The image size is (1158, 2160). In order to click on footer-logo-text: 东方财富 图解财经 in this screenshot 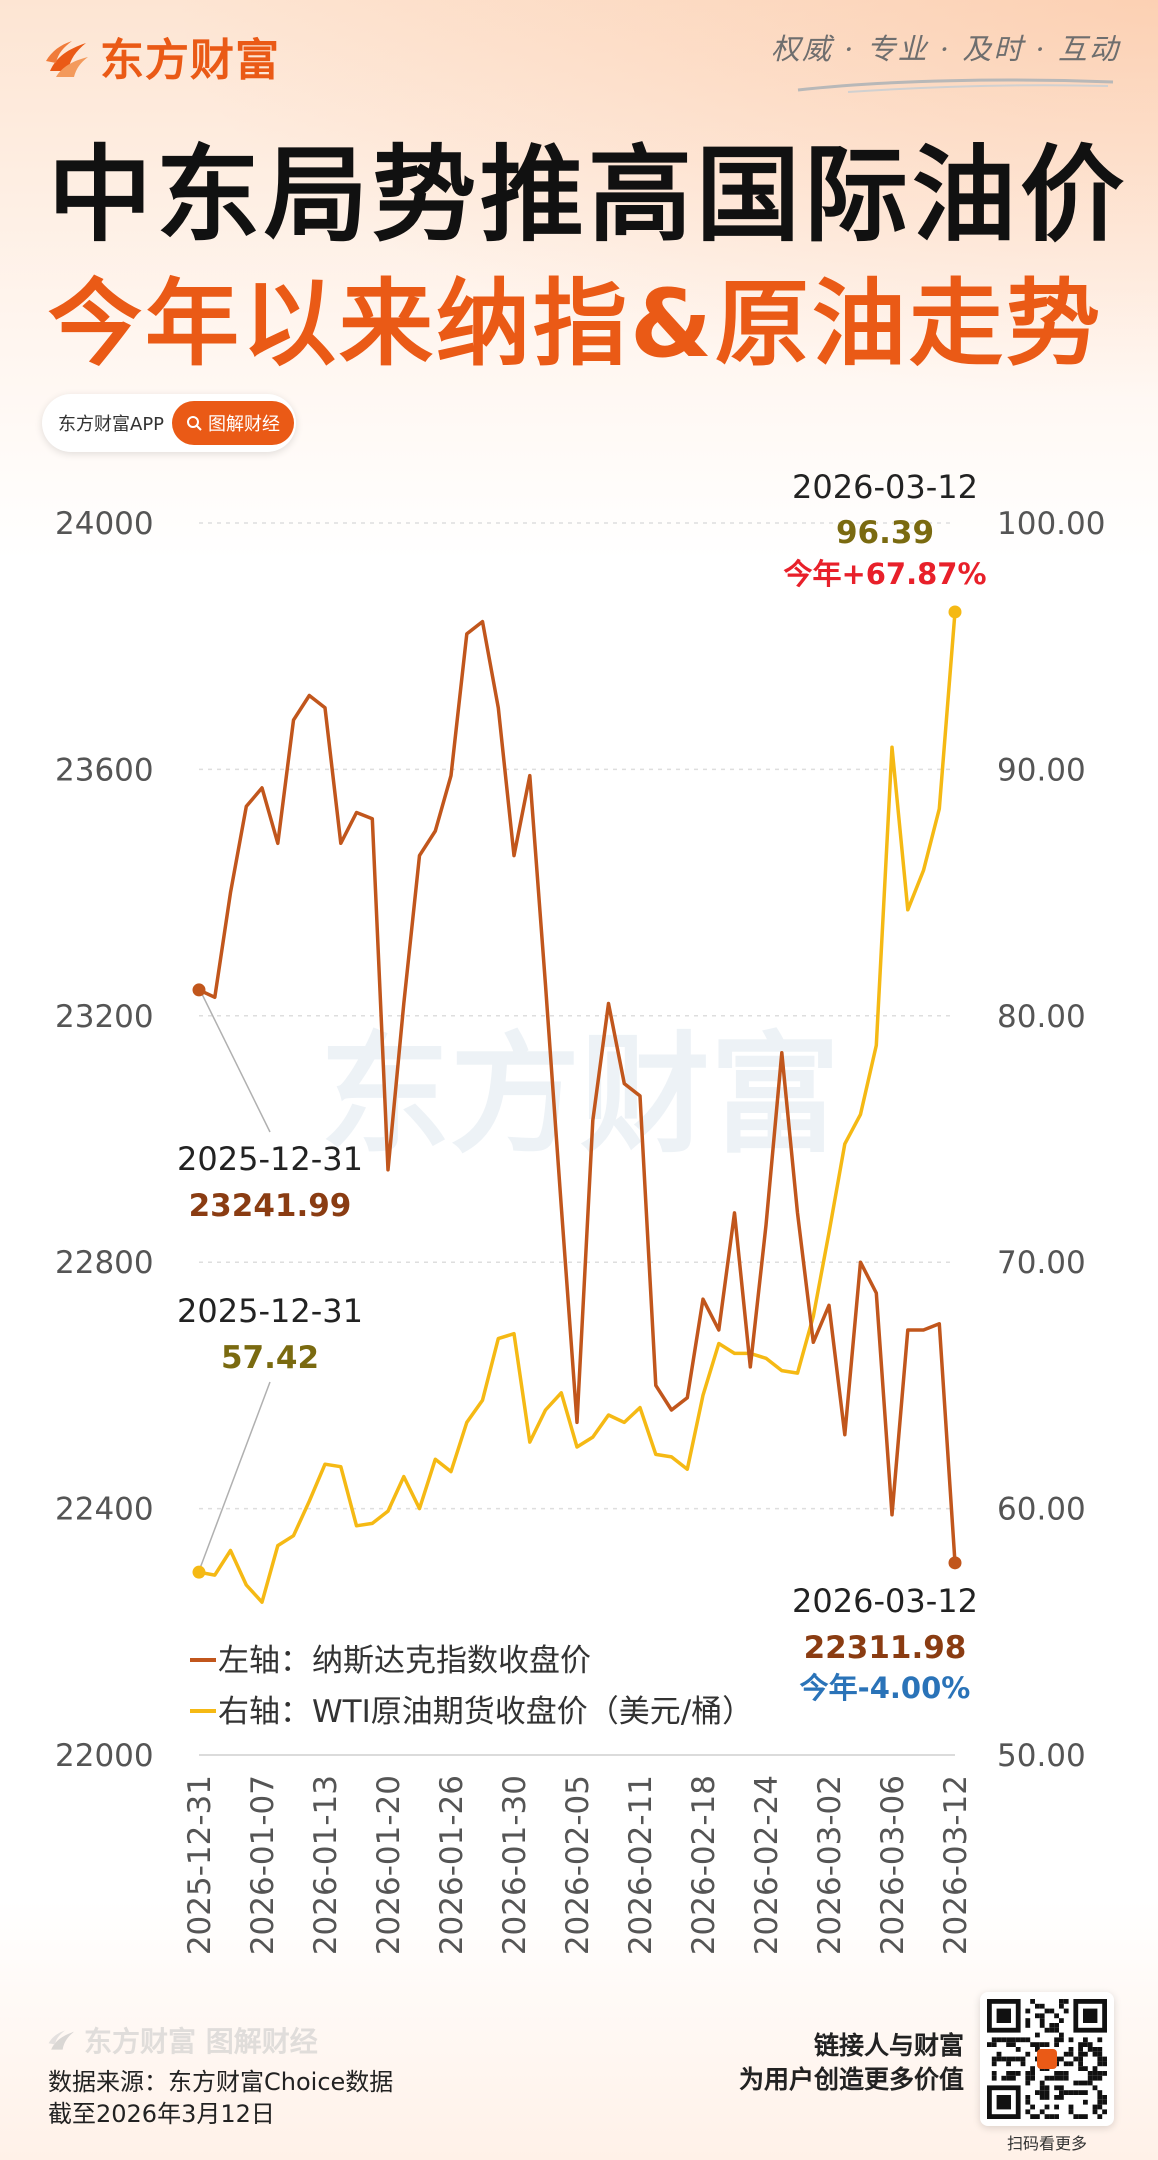, I will do `click(201, 2041)`.